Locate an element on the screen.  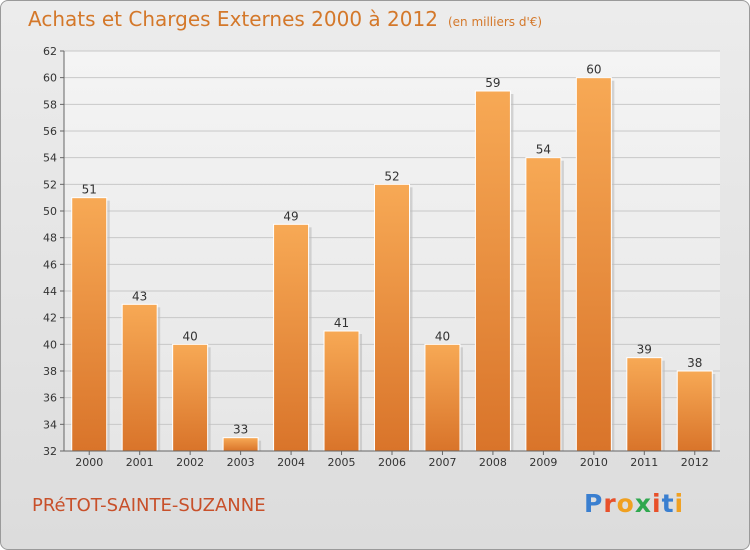
y-tick-label: 32 is located at coordinates (50, 451).